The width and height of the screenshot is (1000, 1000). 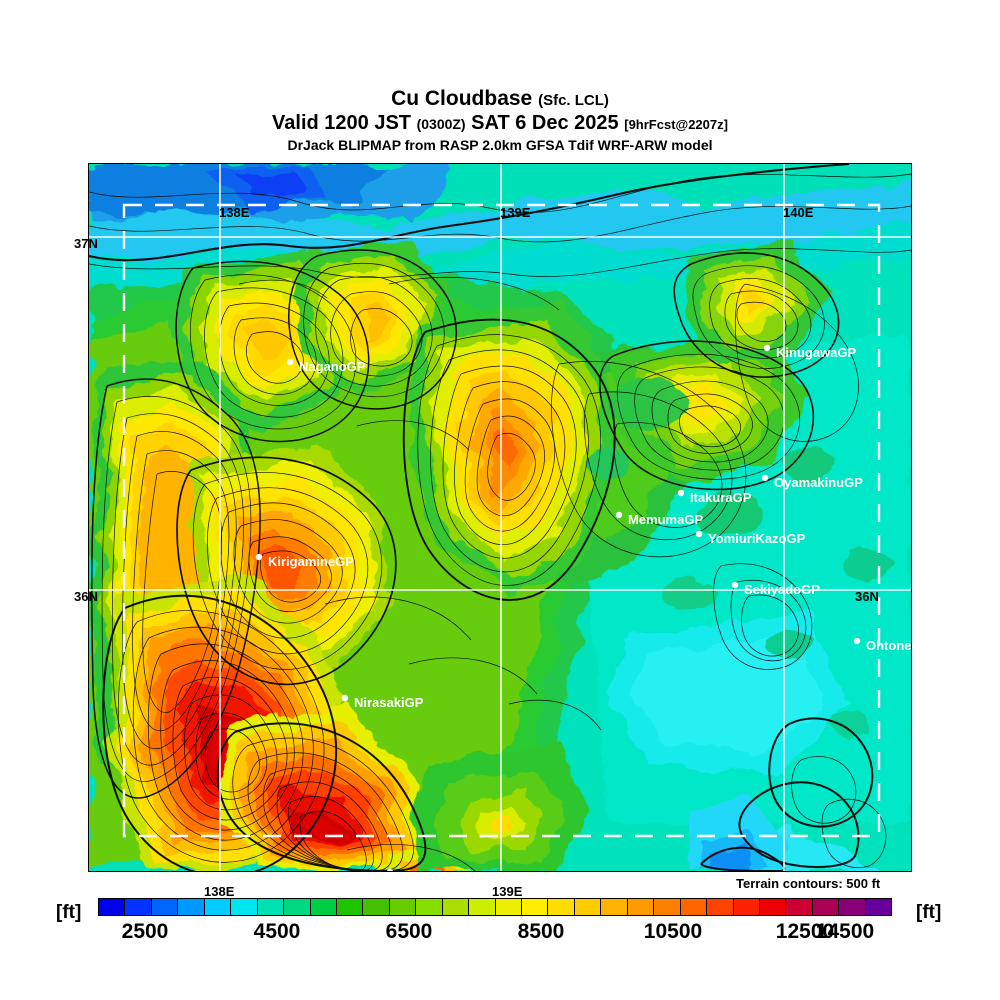 What do you see at coordinates (808, 883) in the screenshot?
I see `terrain-contour-note: Terrain contours: 500 ft` at bounding box center [808, 883].